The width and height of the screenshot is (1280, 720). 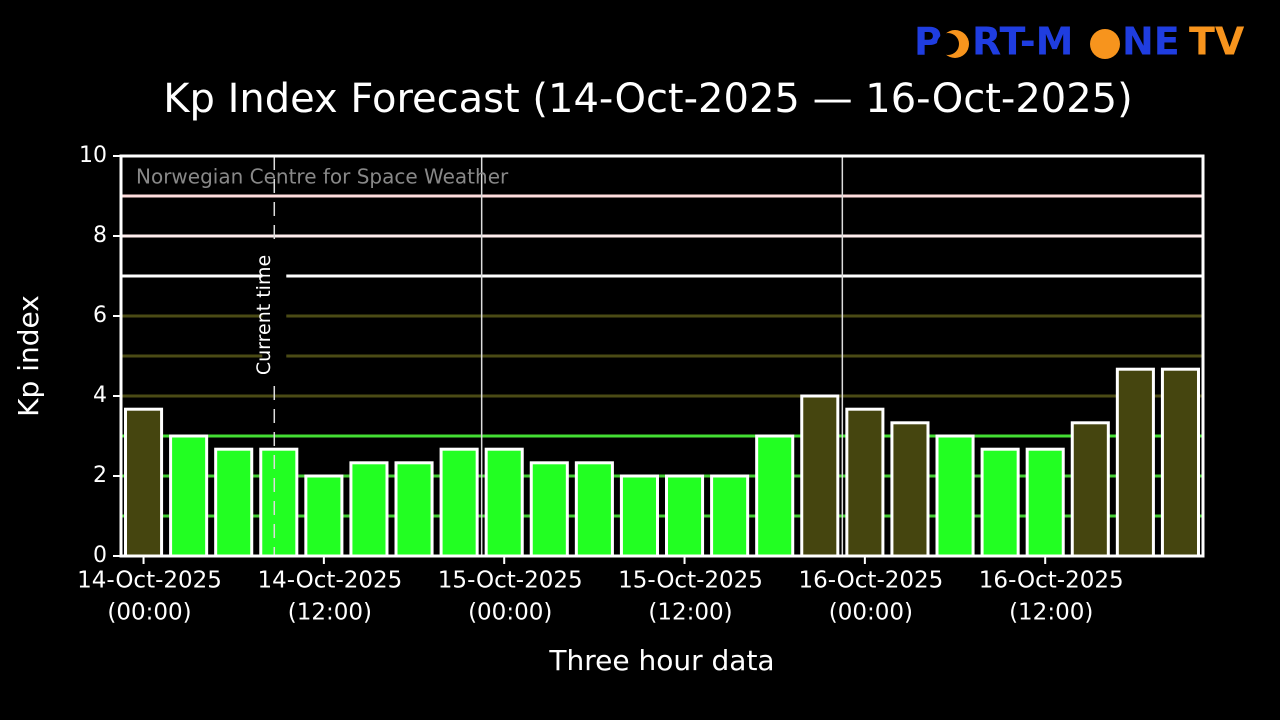 I want to click on logo-moon-shadow, so click(x=948, y=44).